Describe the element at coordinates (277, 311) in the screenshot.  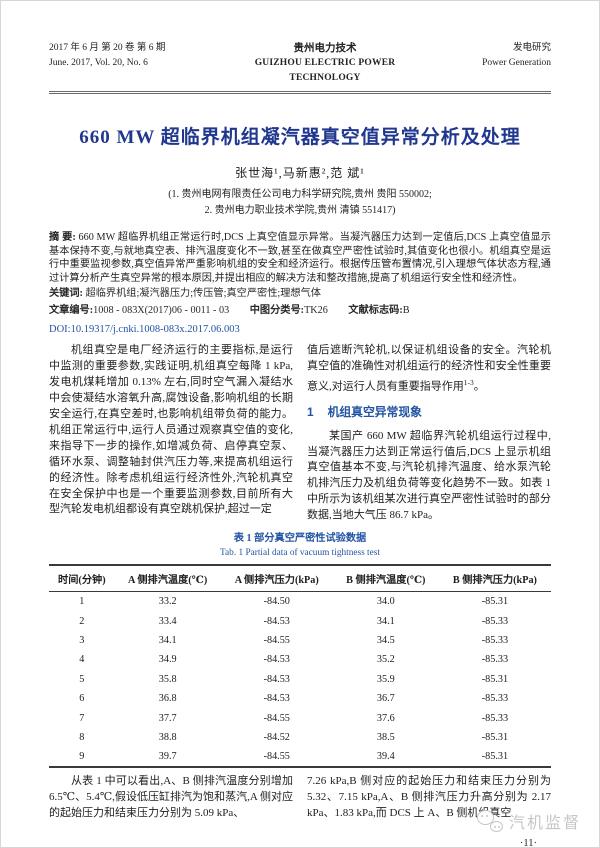
I see `clc-label: 中图分类号:` at that location.